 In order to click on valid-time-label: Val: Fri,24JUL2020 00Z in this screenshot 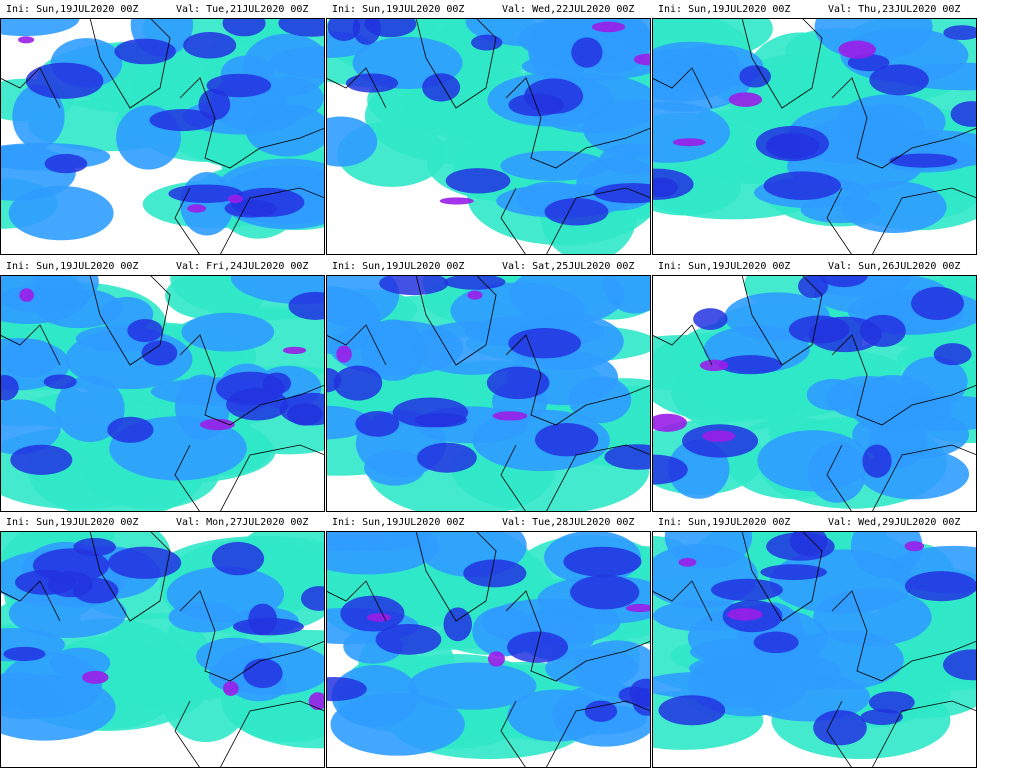, I will do `click(242, 266)`.